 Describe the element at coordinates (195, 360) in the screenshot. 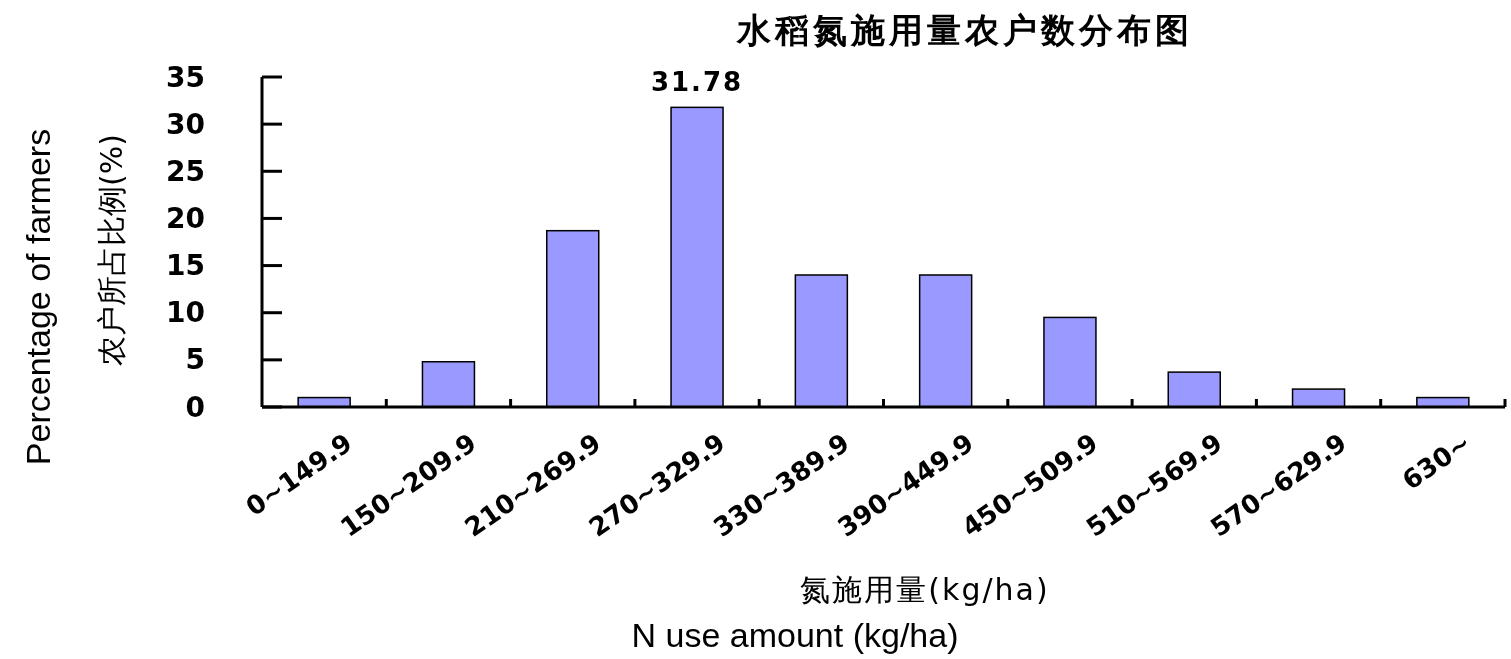

I see `y-tick-label: 5` at that location.